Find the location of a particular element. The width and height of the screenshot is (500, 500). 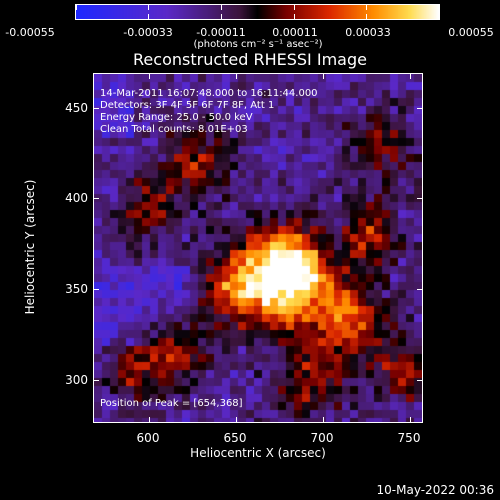

y-tick-label: 300 is located at coordinates (76, 380).